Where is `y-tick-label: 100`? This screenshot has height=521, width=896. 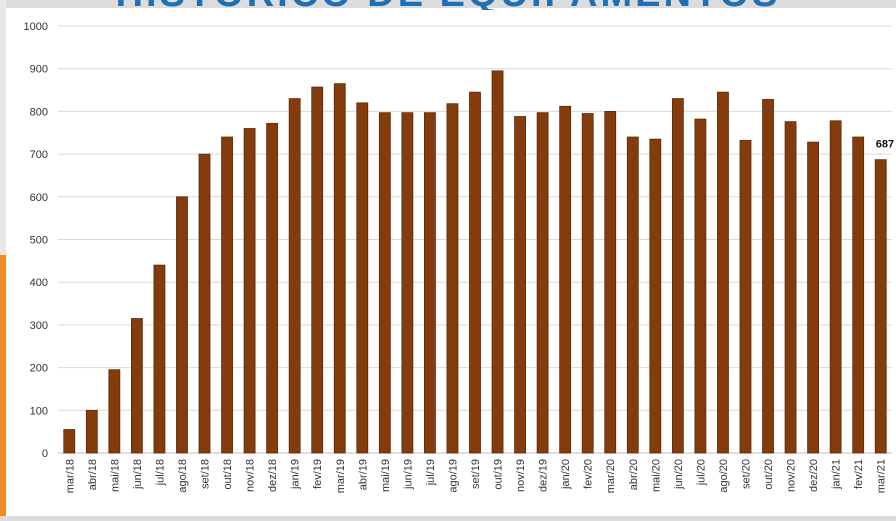 y-tick-label: 100 is located at coordinates (39, 411).